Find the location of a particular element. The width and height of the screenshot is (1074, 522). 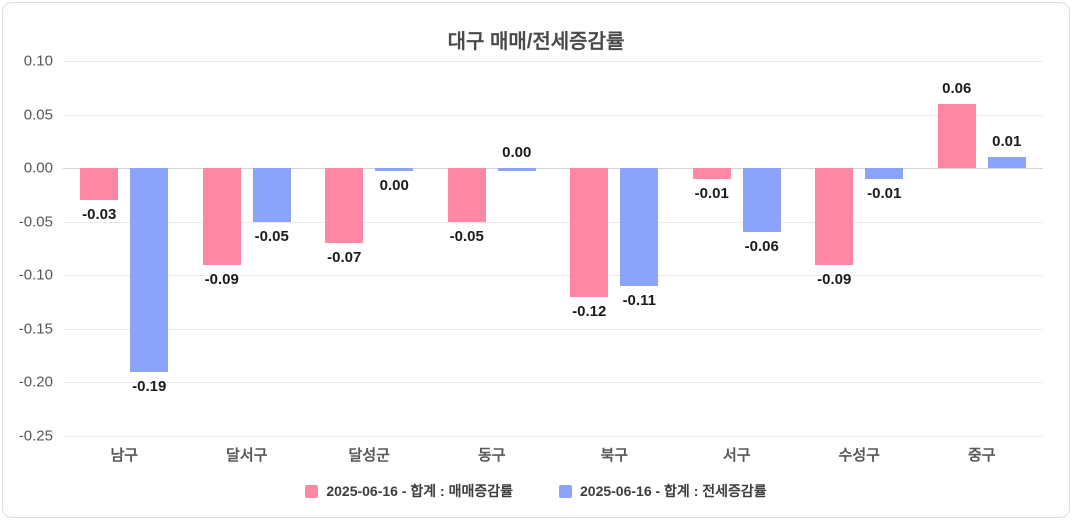

x-category-label: 달서구 is located at coordinates (247, 455).